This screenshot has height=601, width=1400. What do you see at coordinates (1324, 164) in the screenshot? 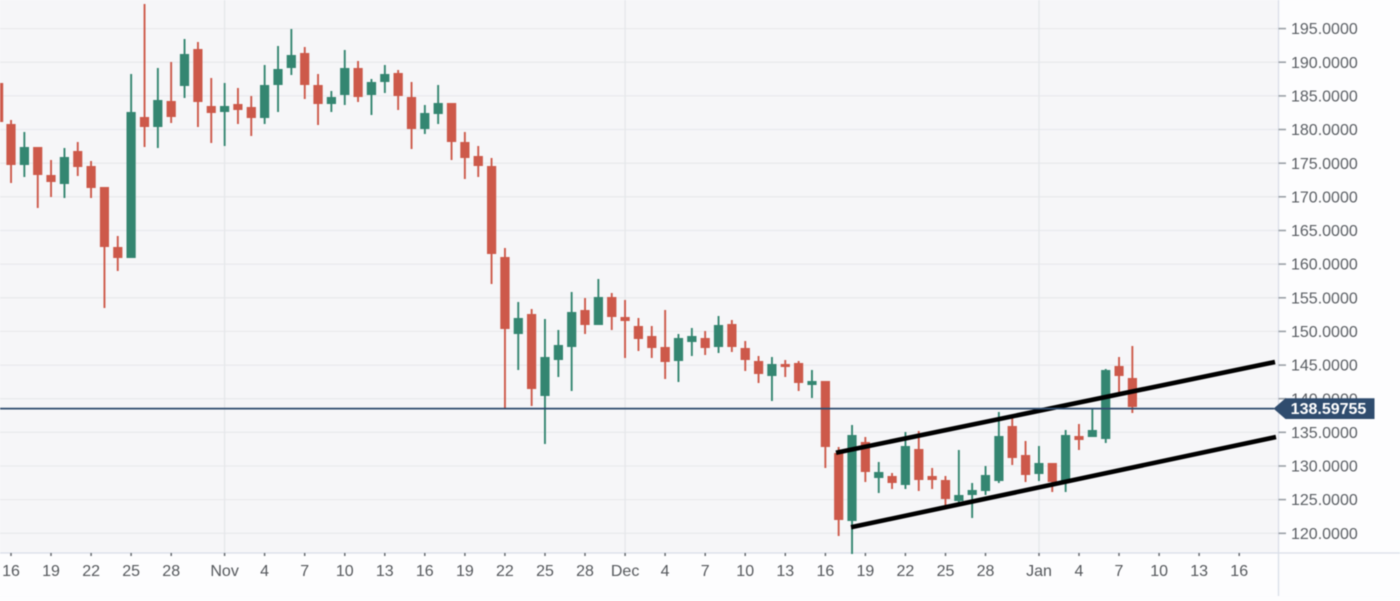
I see `svg-text: 175.0000` at bounding box center [1324, 164].